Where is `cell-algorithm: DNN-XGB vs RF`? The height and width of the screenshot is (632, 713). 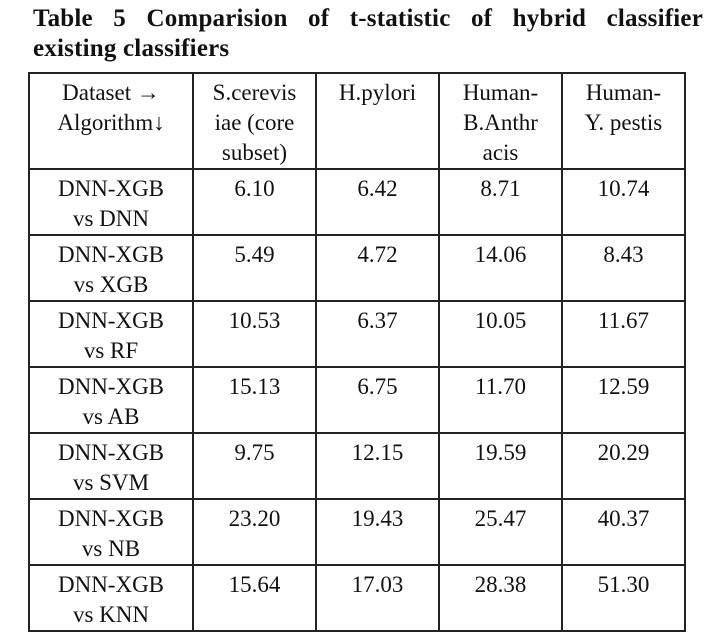
cell-algorithm: DNN-XGB vs RF is located at coordinates (111, 334).